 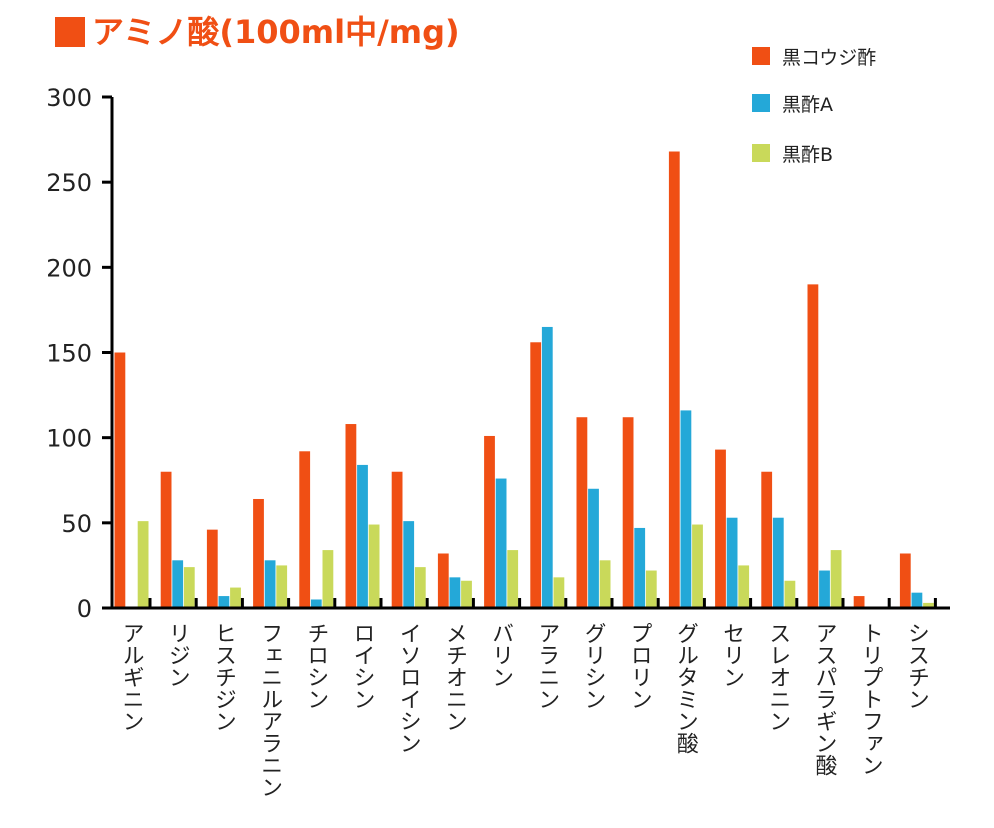 What do you see at coordinates (408, 688) in the screenshot?
I see `x-tick-label: イソロイシン` at bounding box center [408, 688].